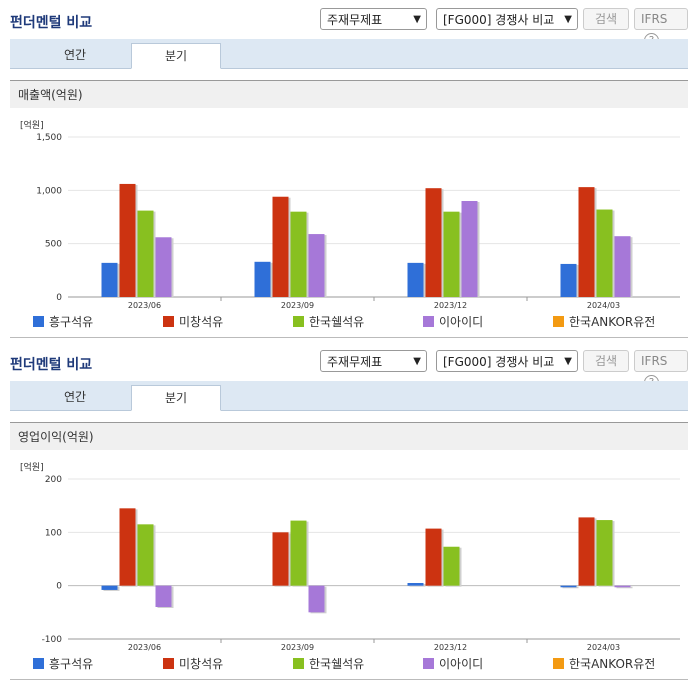  I want to click on y-tick-label: 500, so click(53, 245).